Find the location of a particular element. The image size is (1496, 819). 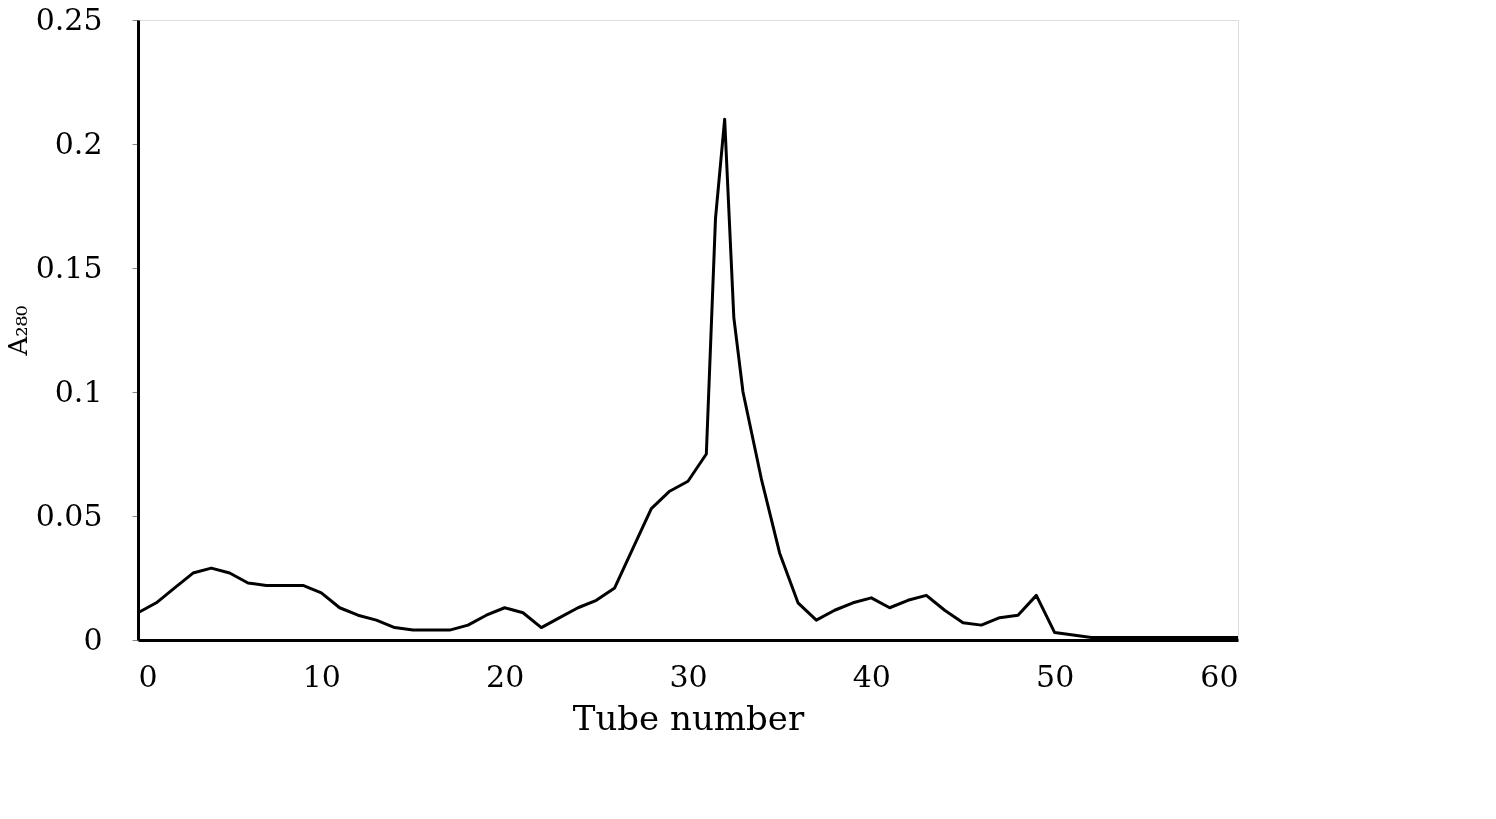

x-tick-label: 20 is located at coordinates (505, 676).